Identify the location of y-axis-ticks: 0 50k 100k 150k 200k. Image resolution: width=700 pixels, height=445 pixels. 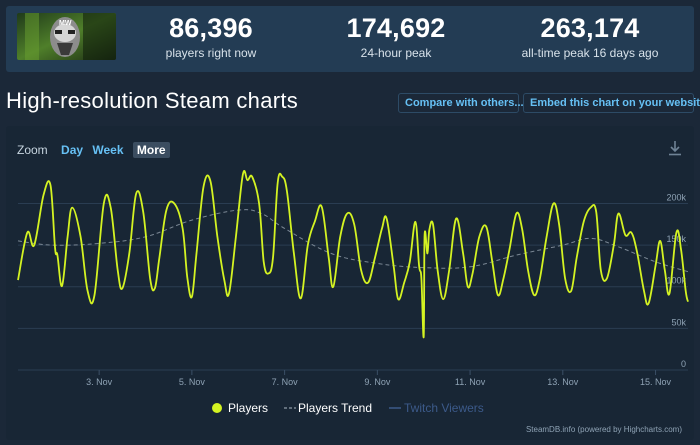
(676, 280).